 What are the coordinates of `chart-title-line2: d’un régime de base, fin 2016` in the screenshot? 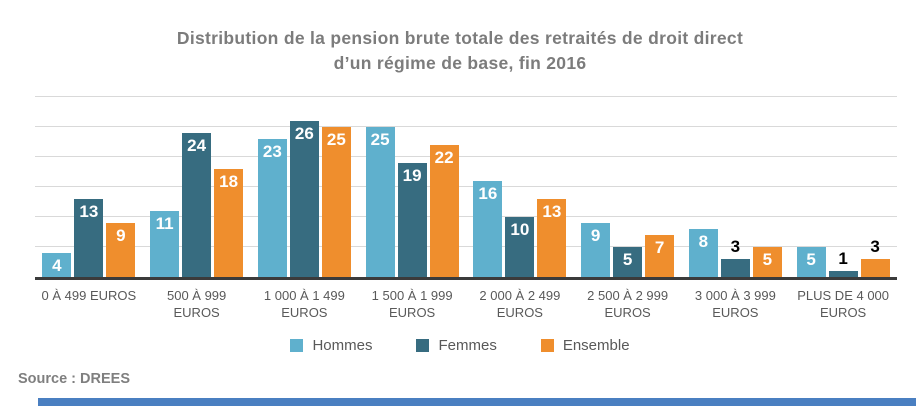 It's located at (460, 63).